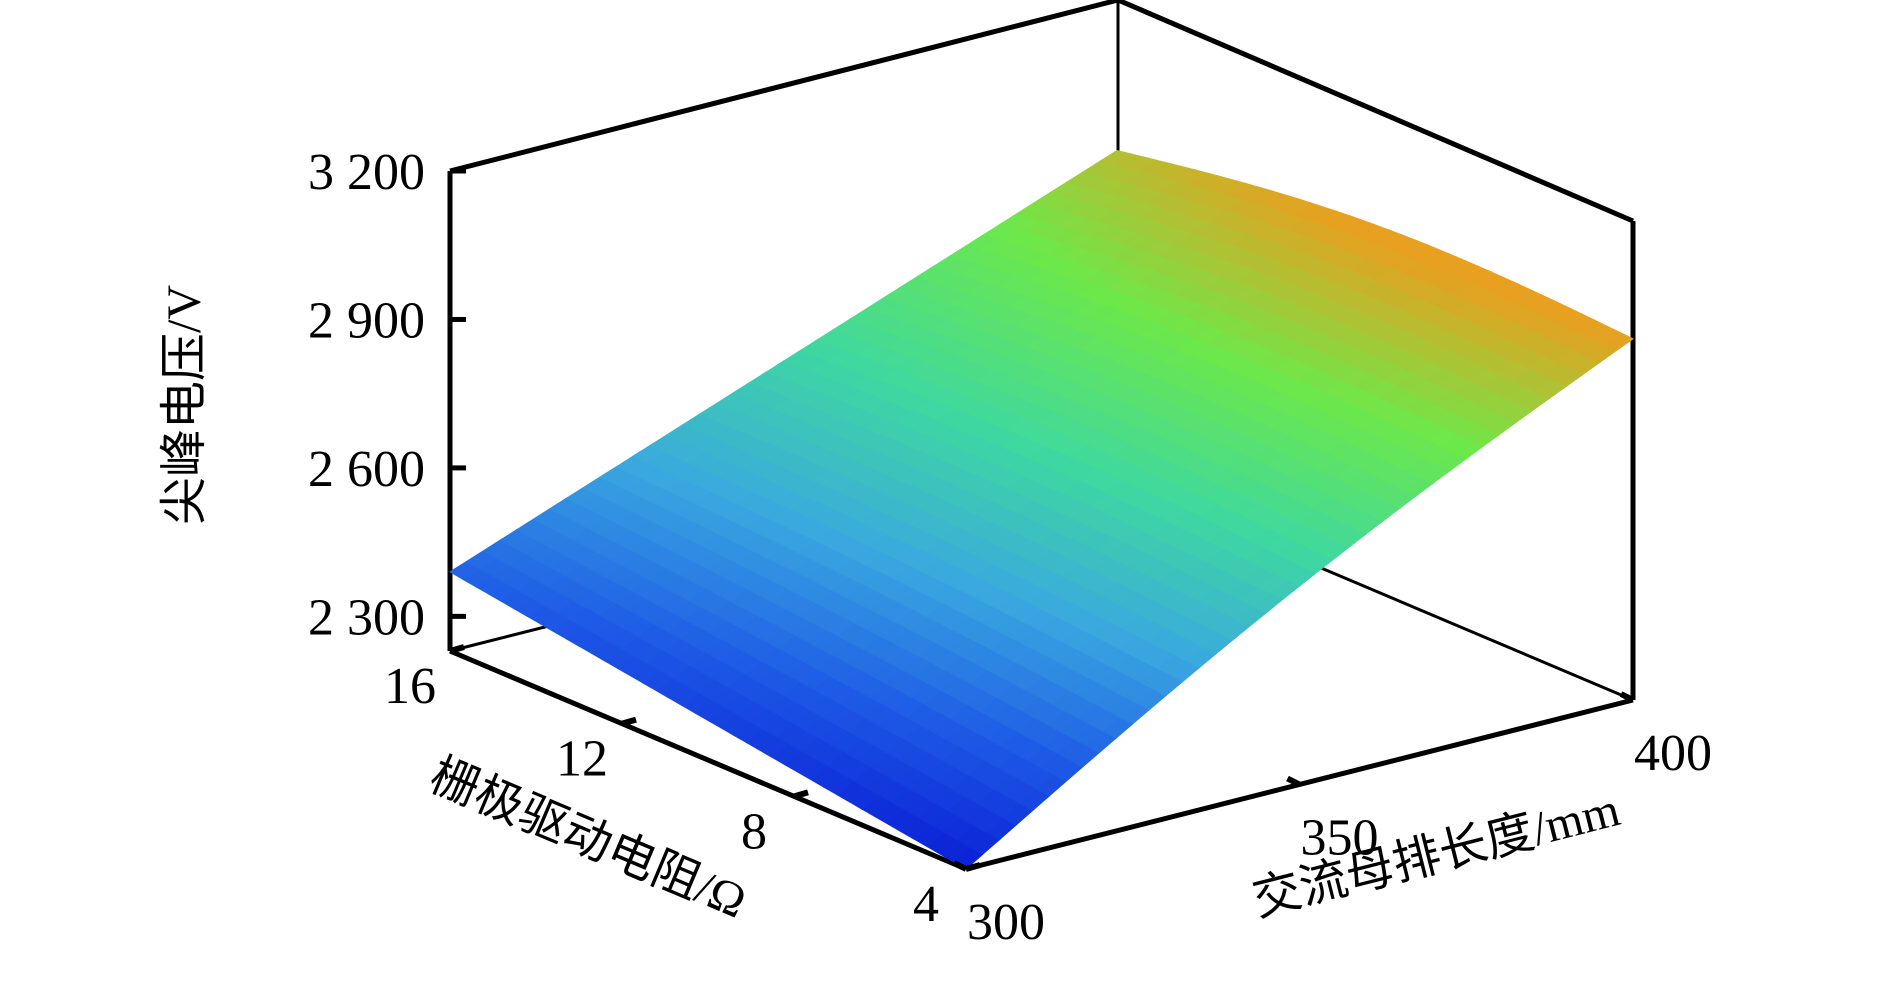 The height and width of the screenshot is (999, 1890). I want to click on y-tick-label: 12, so click(582, 759).